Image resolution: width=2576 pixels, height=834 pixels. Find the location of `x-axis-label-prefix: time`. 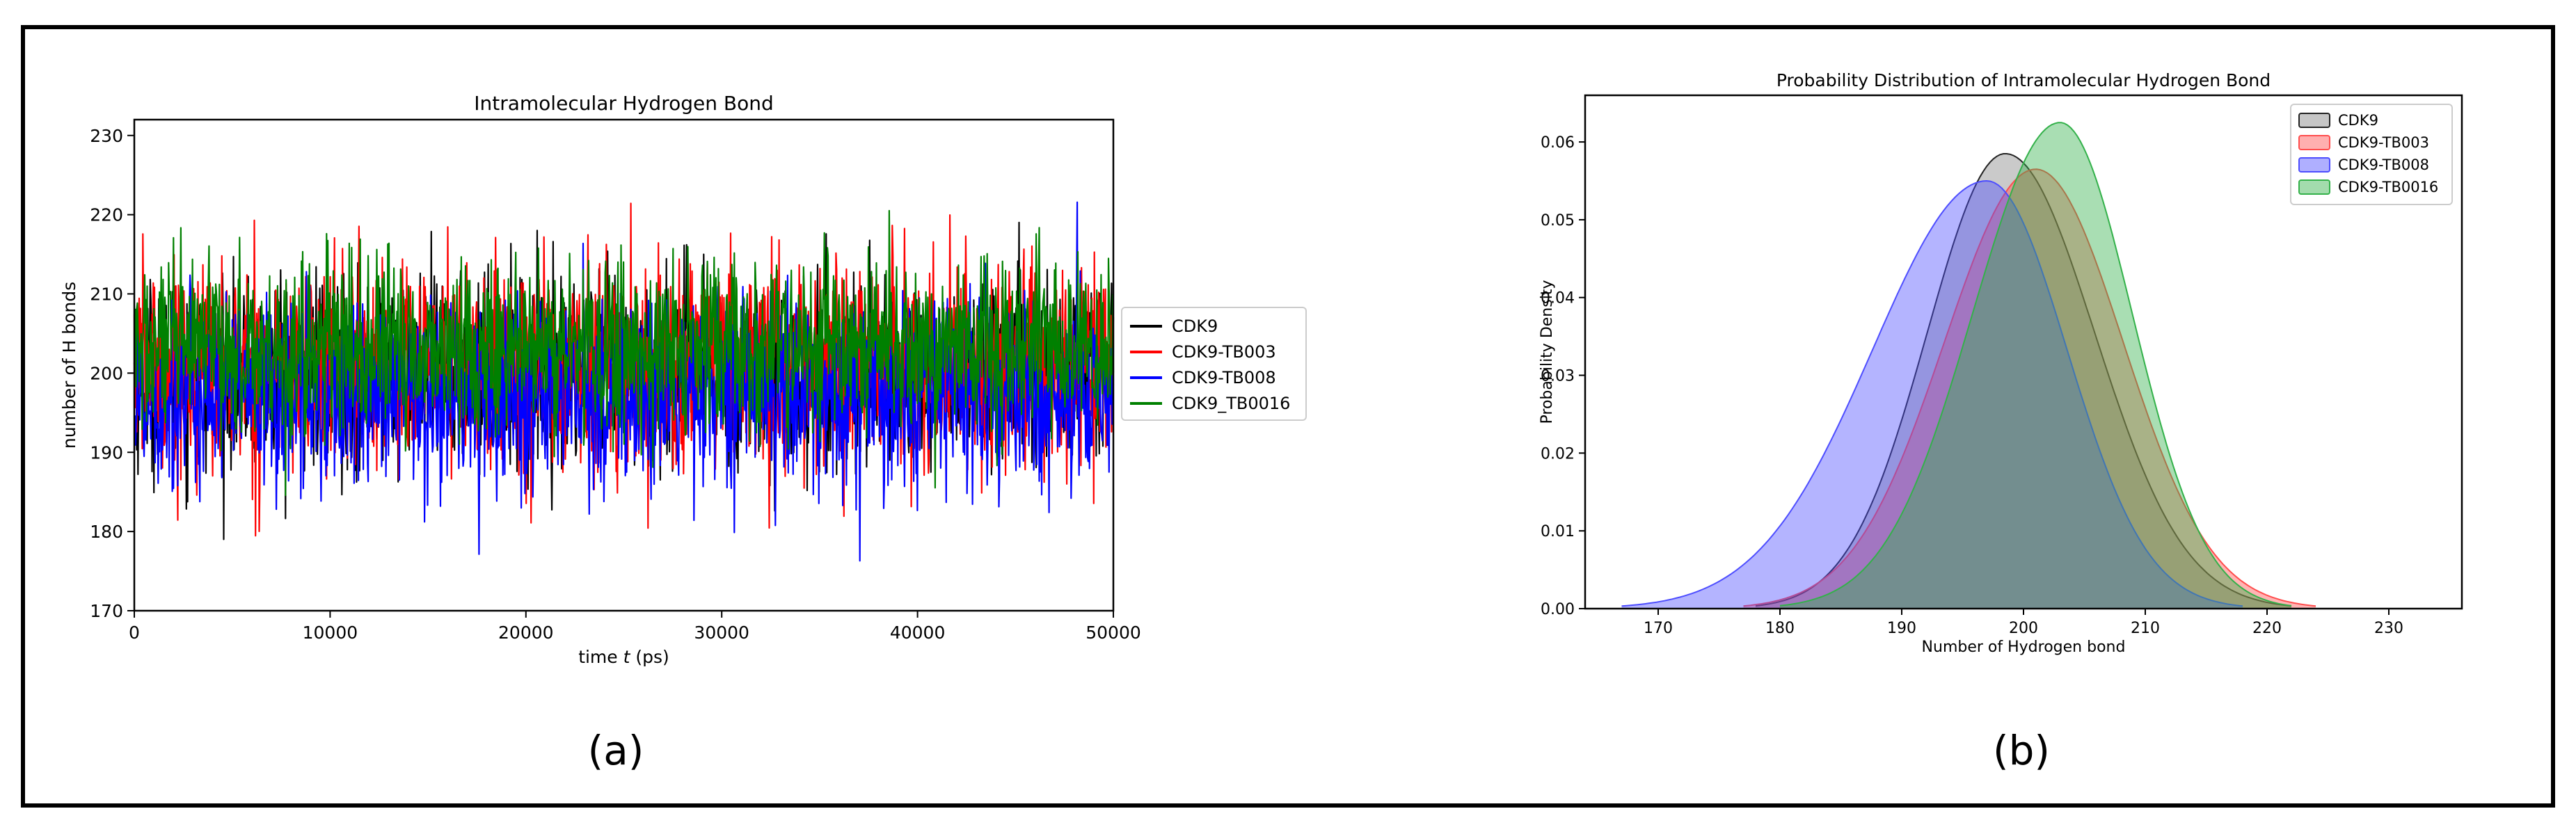

x-axis-label-prefix: time is located at coordinates (600, 657).